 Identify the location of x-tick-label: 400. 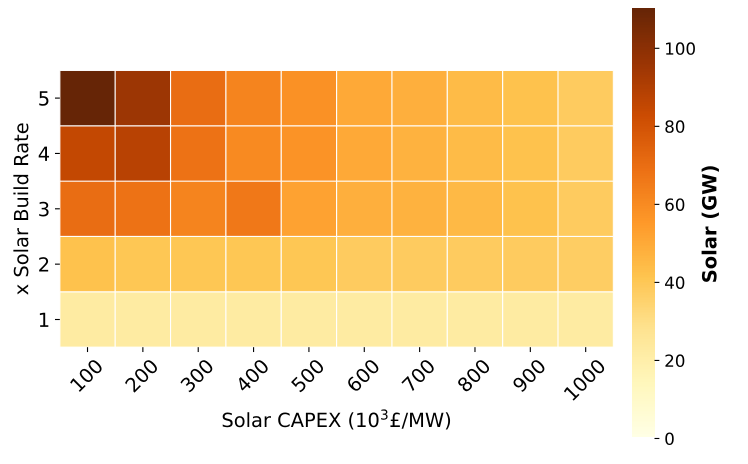
(252, 376).